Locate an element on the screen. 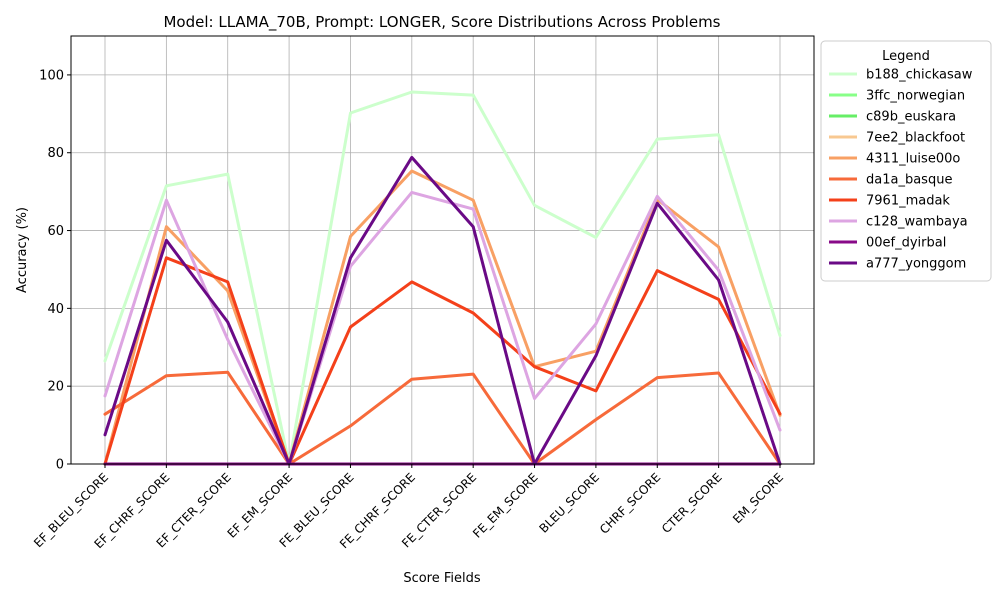 The width and height of the screenshot is (1000, 604). legend-label: 7961_madak is located at coordinates (908, 201).